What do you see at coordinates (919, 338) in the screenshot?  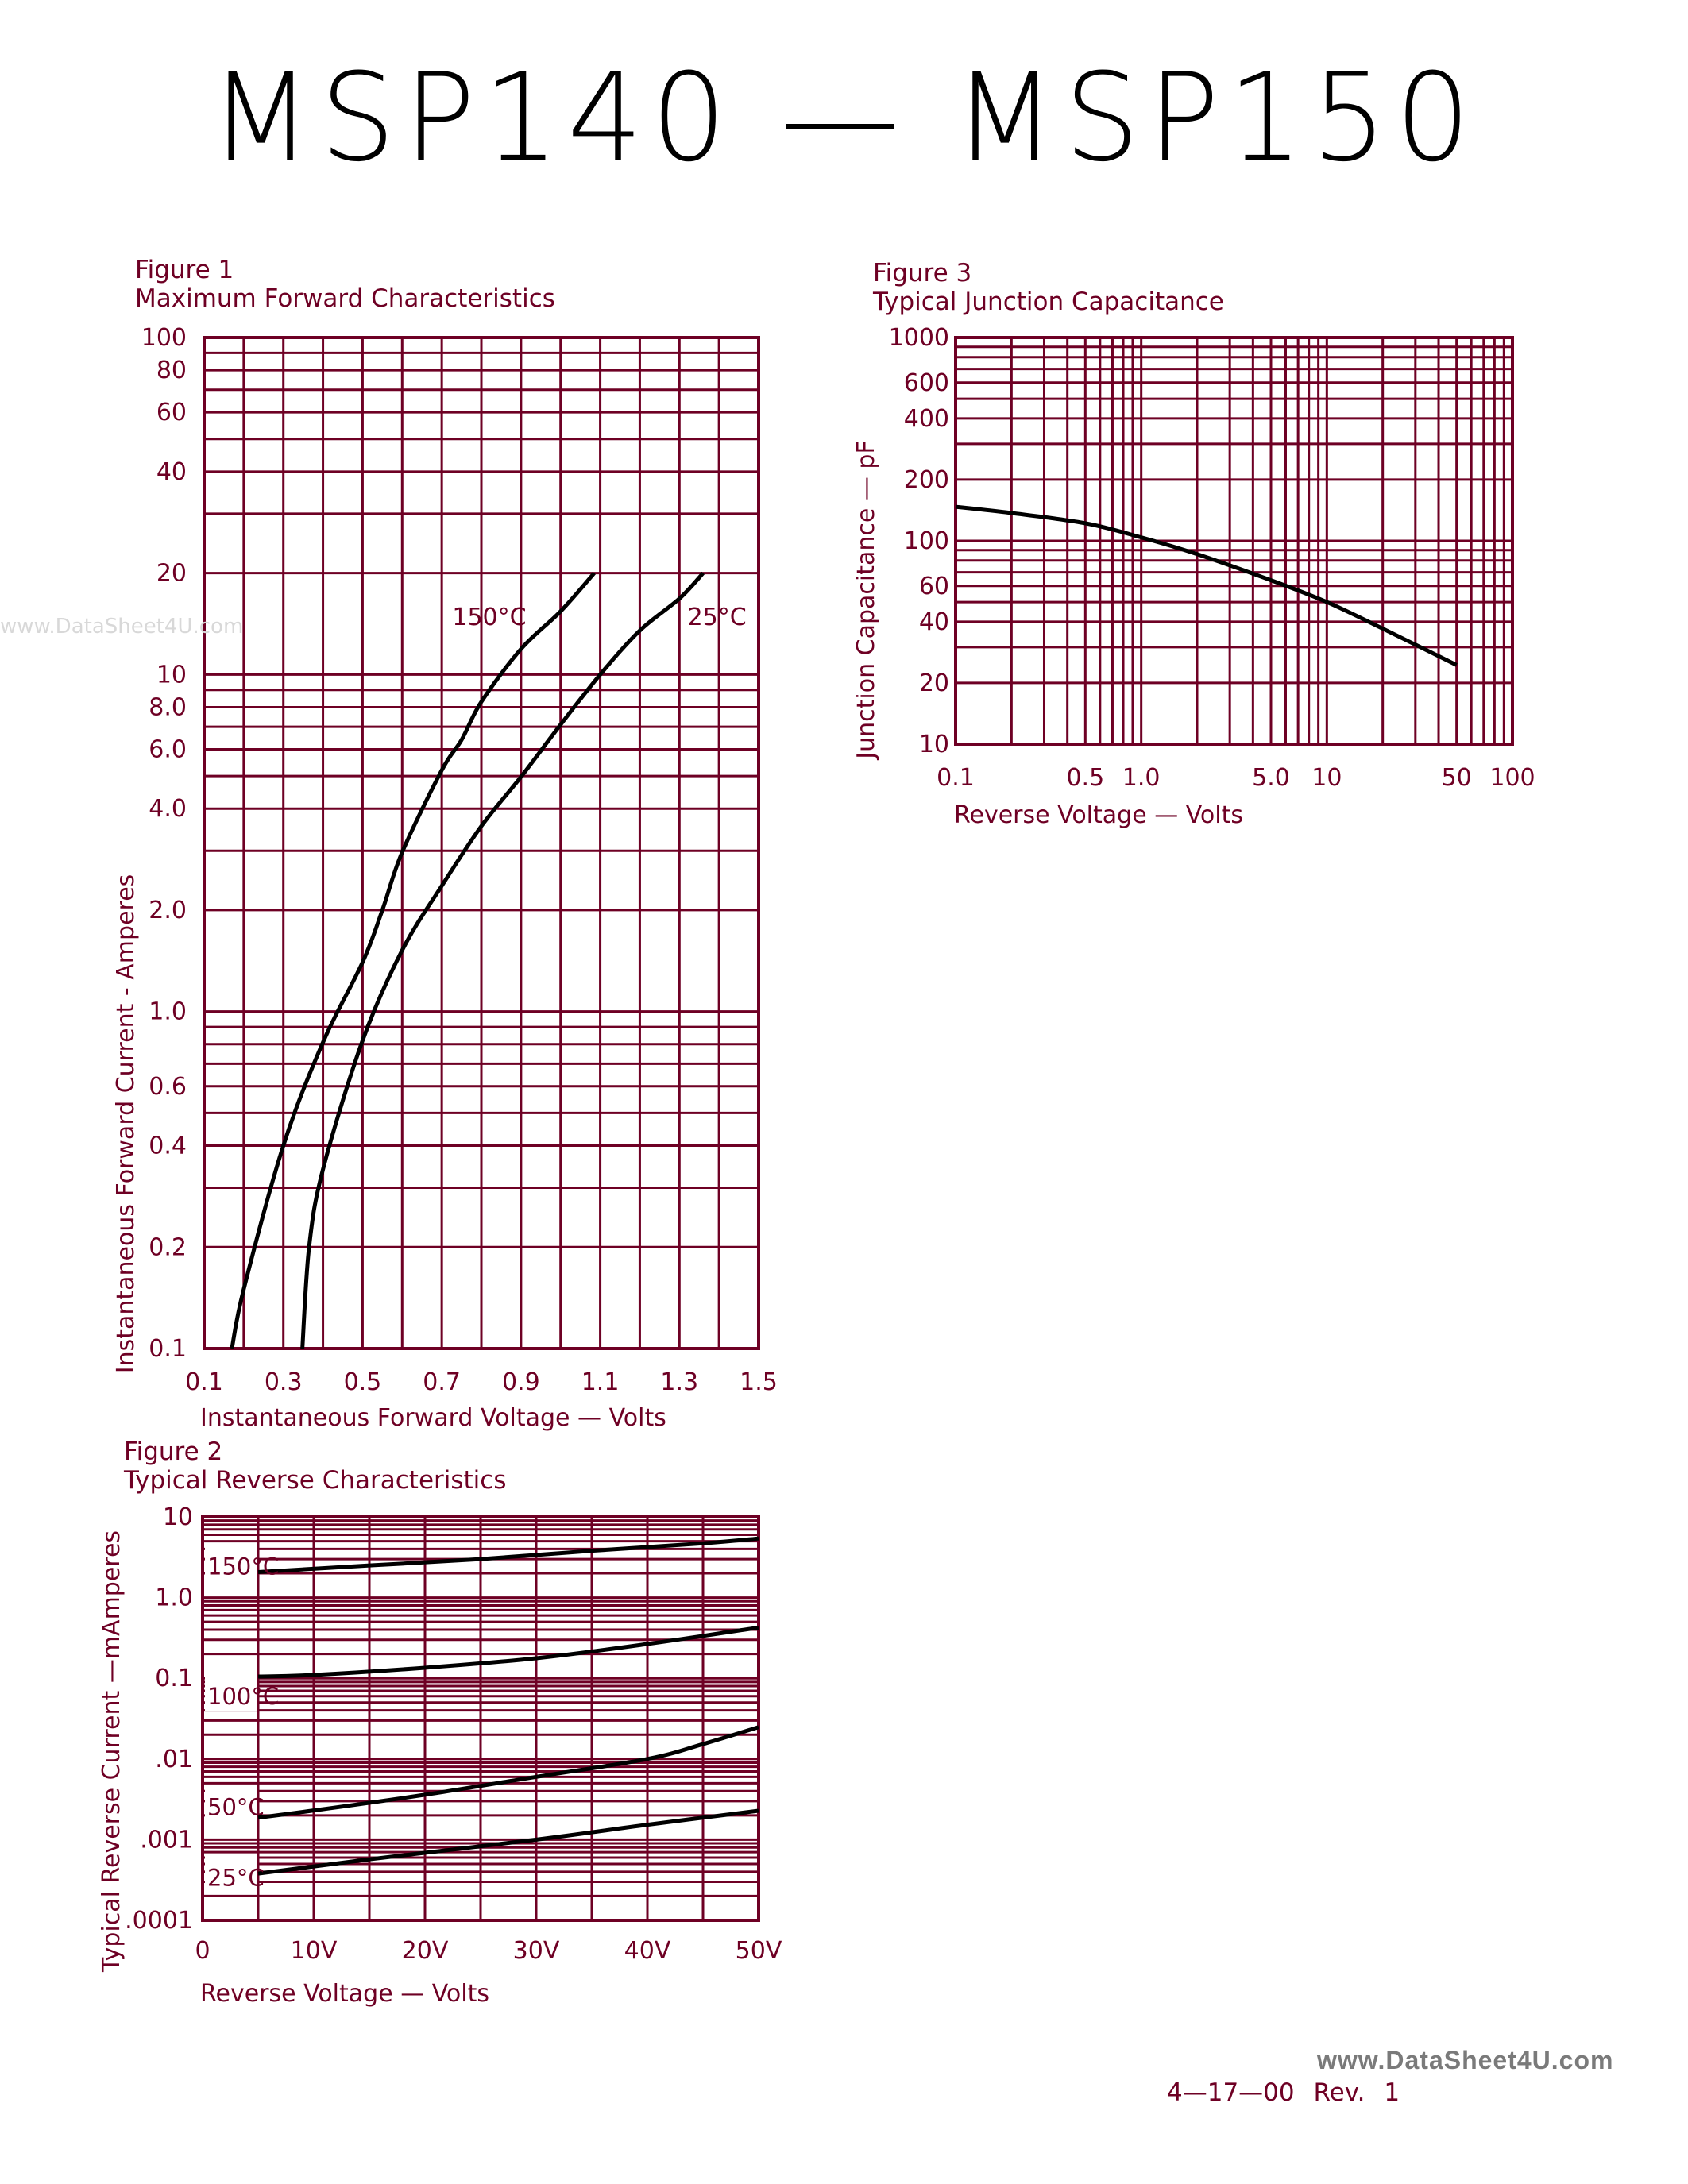 I see `y-tick-label: 1000` at bounding box center [919, 338].